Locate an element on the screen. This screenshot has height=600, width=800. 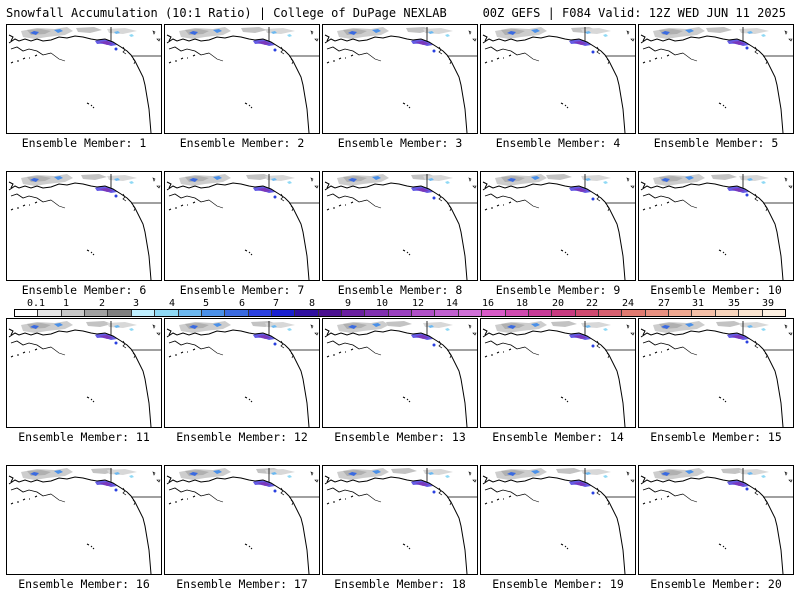
colorbar-tick-label: 1 is located at coordinates (66, 303).